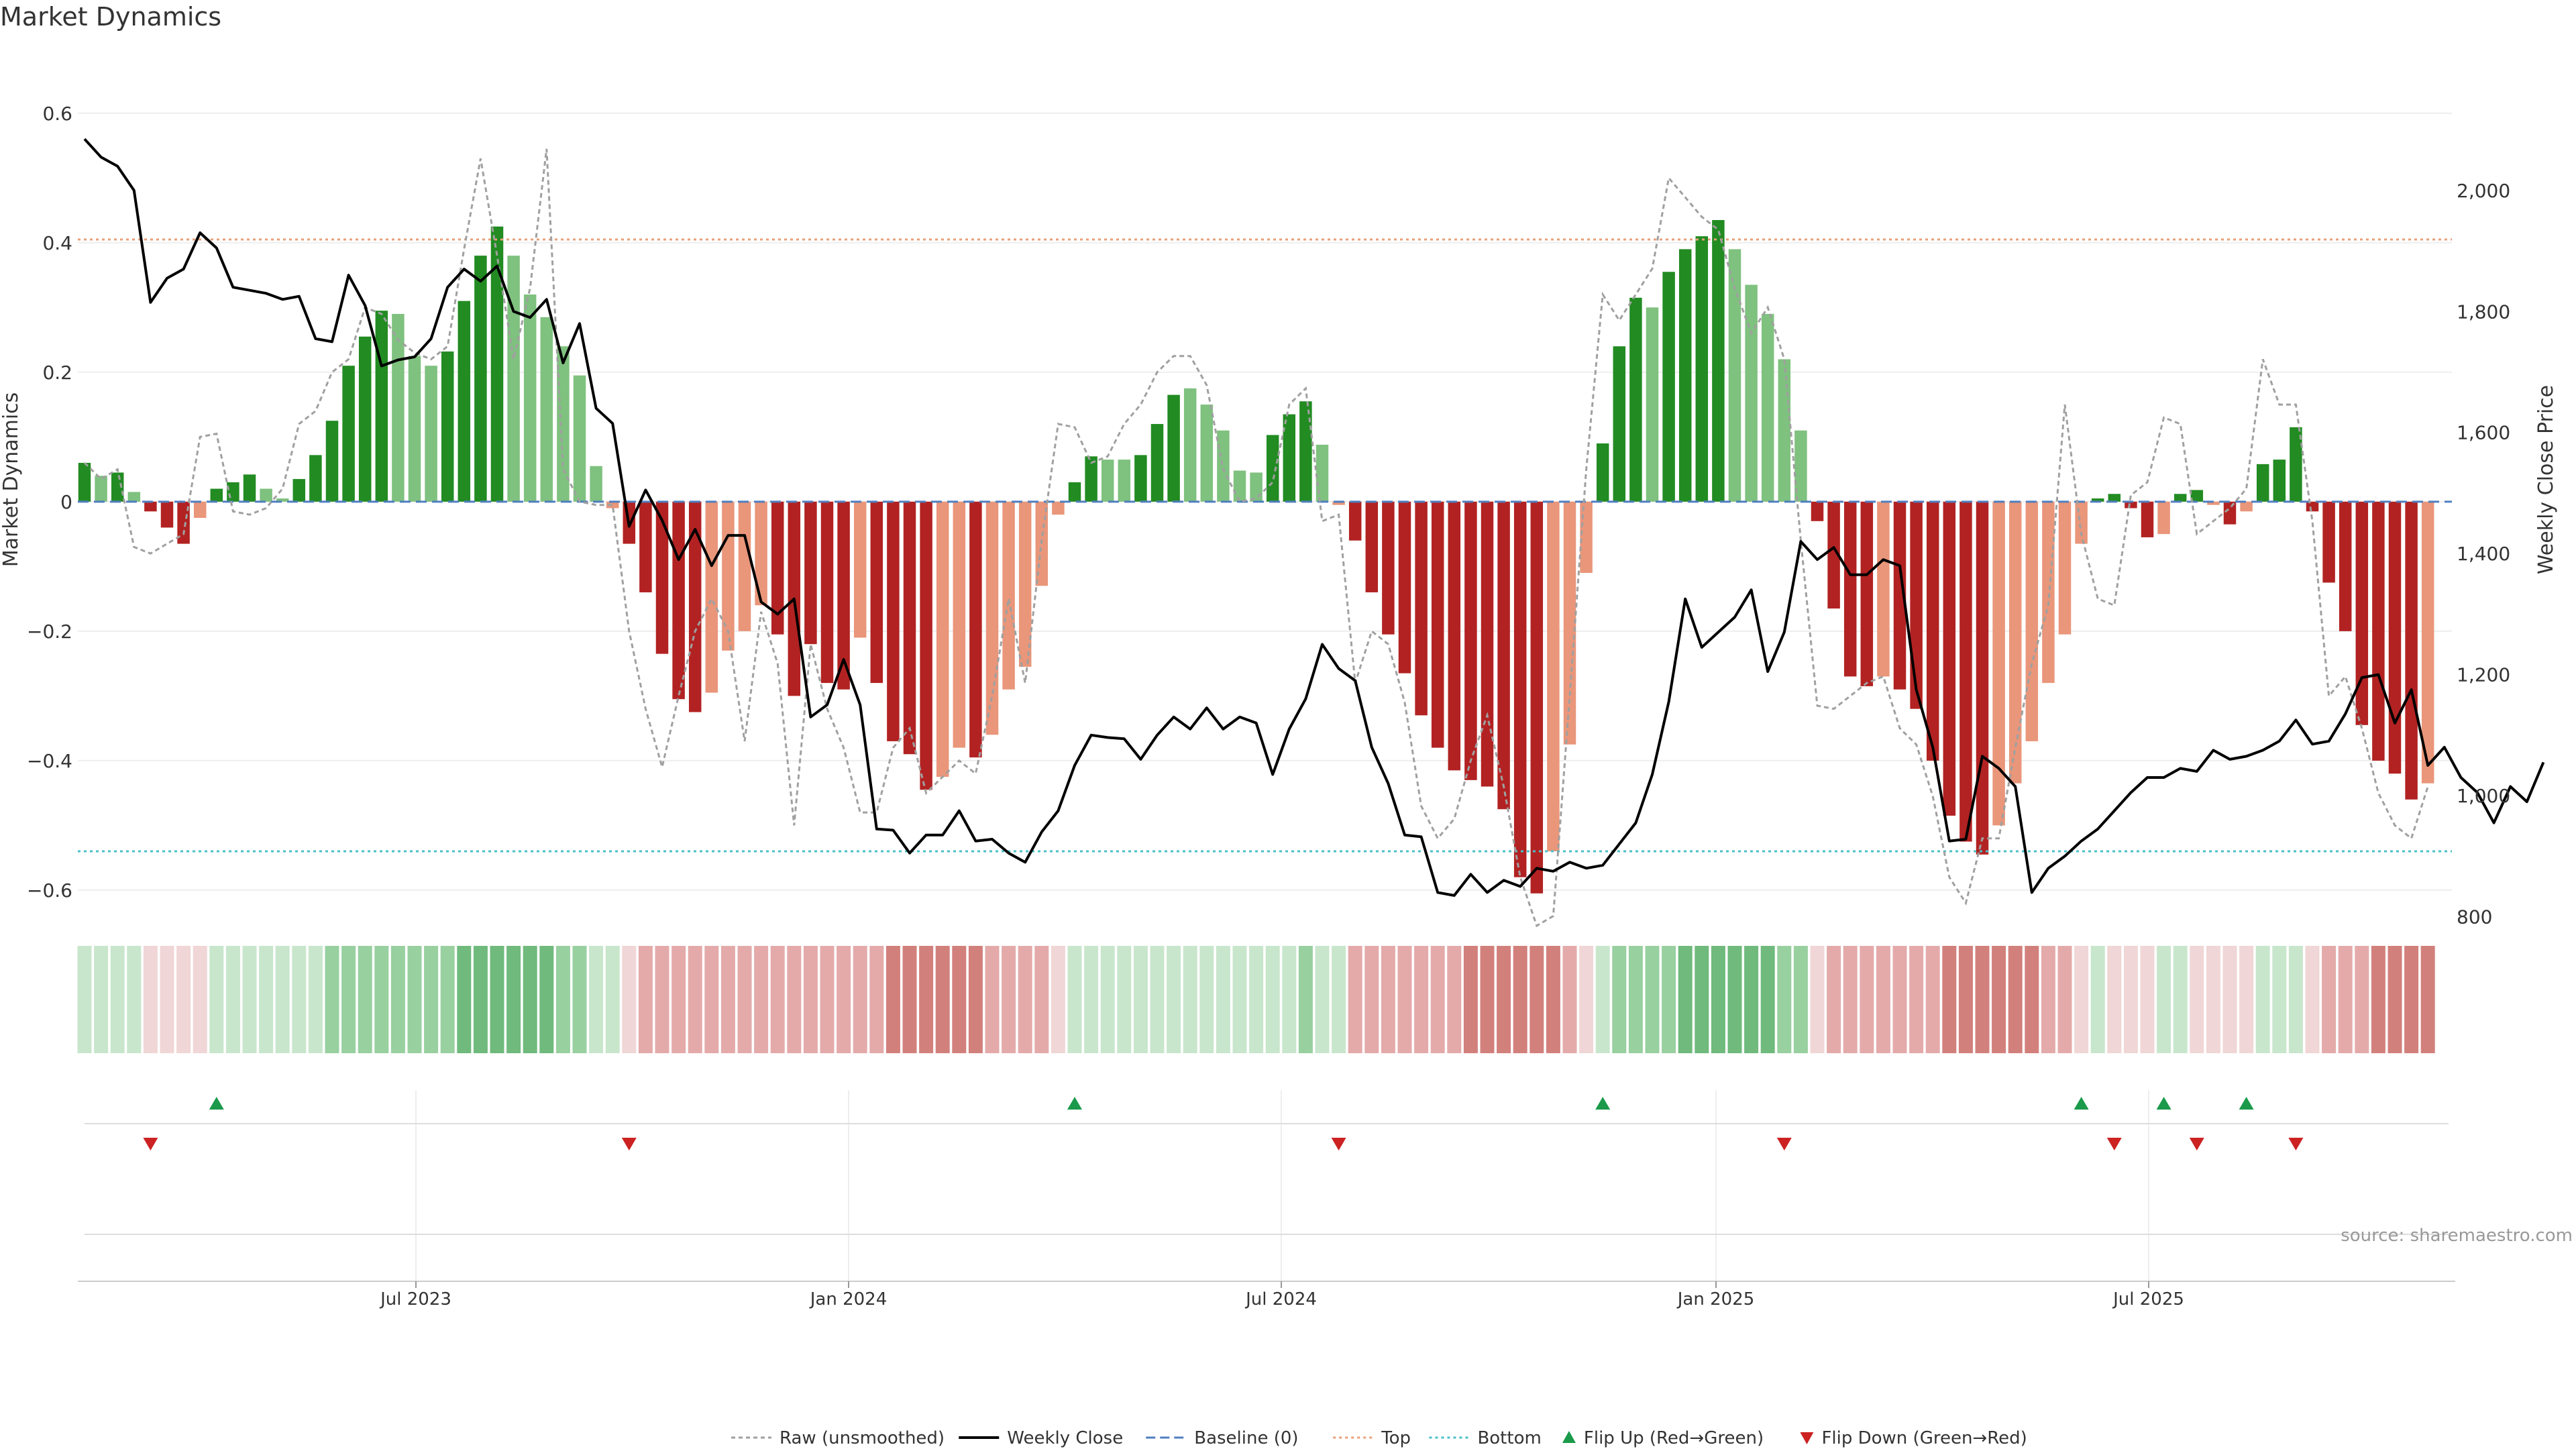 The width and height of the screenshot is (2576, 1449). I want to click on y-axis-ticks: 0.6 0.4 0.2 0 −0.2 −0.4 −0.6, so click(49, 502).